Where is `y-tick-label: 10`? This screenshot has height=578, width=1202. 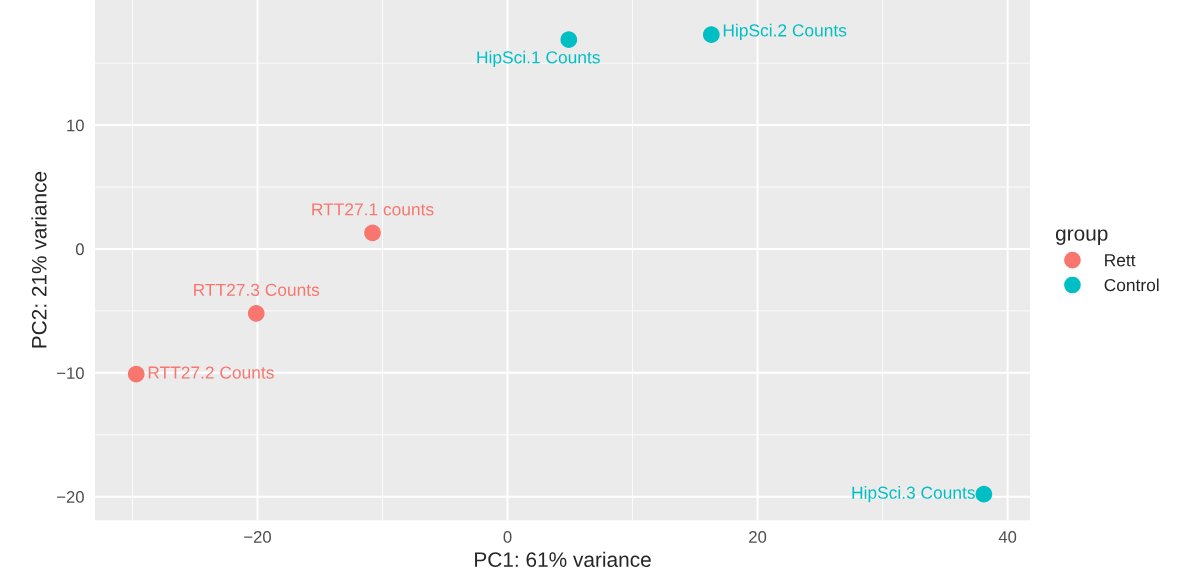
y-tick-label: 10 is located at coordinates (75, 125).